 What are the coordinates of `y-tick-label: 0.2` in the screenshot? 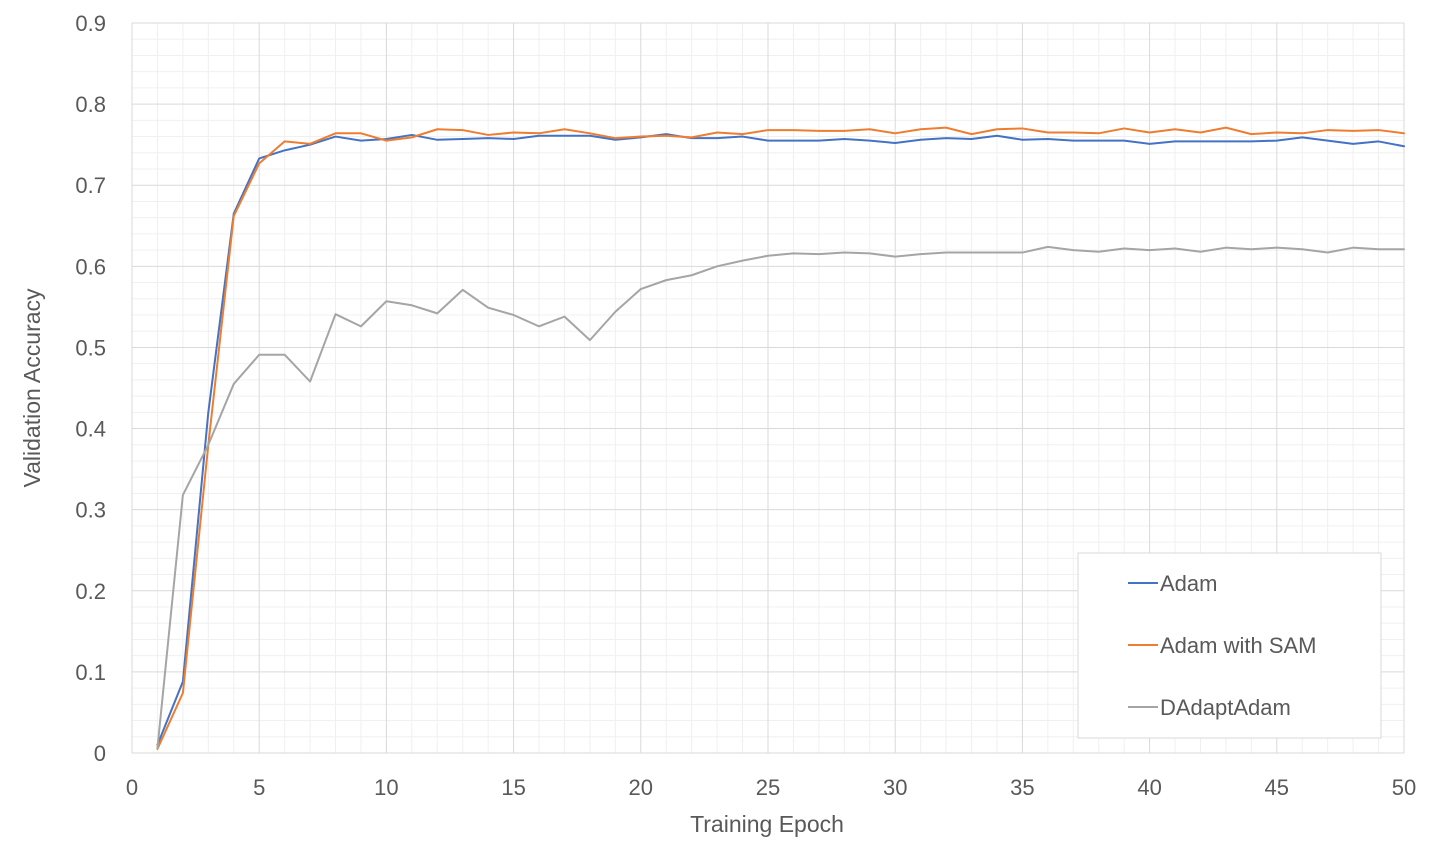 It's located at (90, 591).